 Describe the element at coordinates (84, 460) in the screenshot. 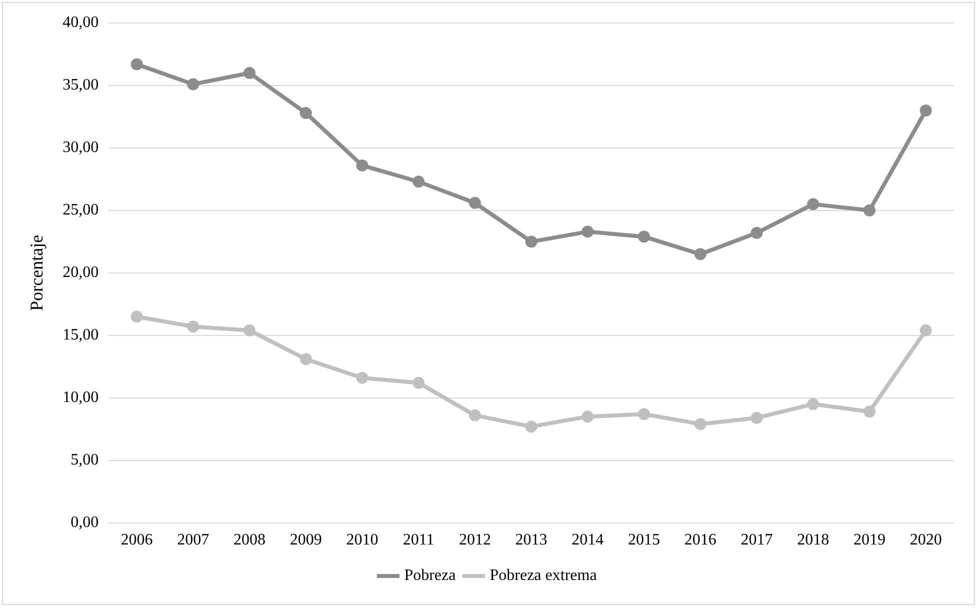

I see `y-tick-label: 5,00` at that location.